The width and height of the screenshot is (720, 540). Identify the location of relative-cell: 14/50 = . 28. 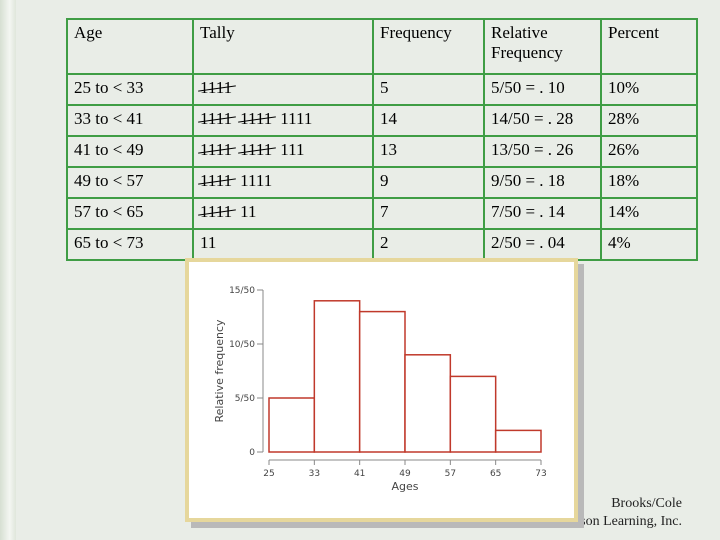
(542, 120).